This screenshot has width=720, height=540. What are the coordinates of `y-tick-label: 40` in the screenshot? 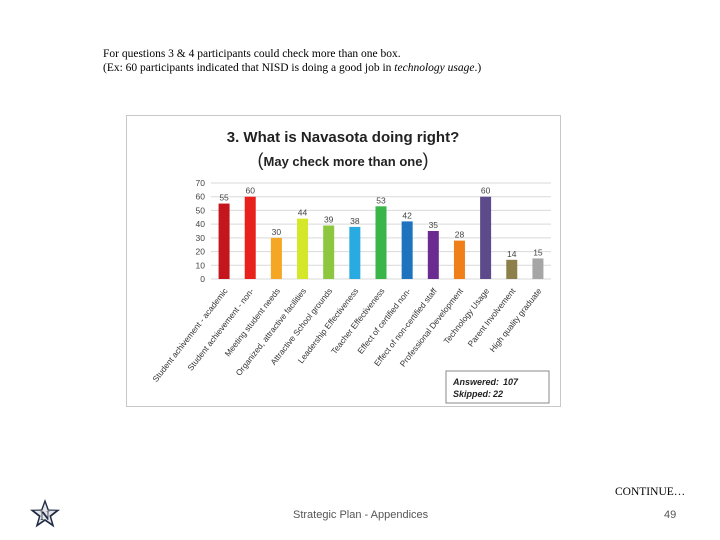 It's located at (201, 224).